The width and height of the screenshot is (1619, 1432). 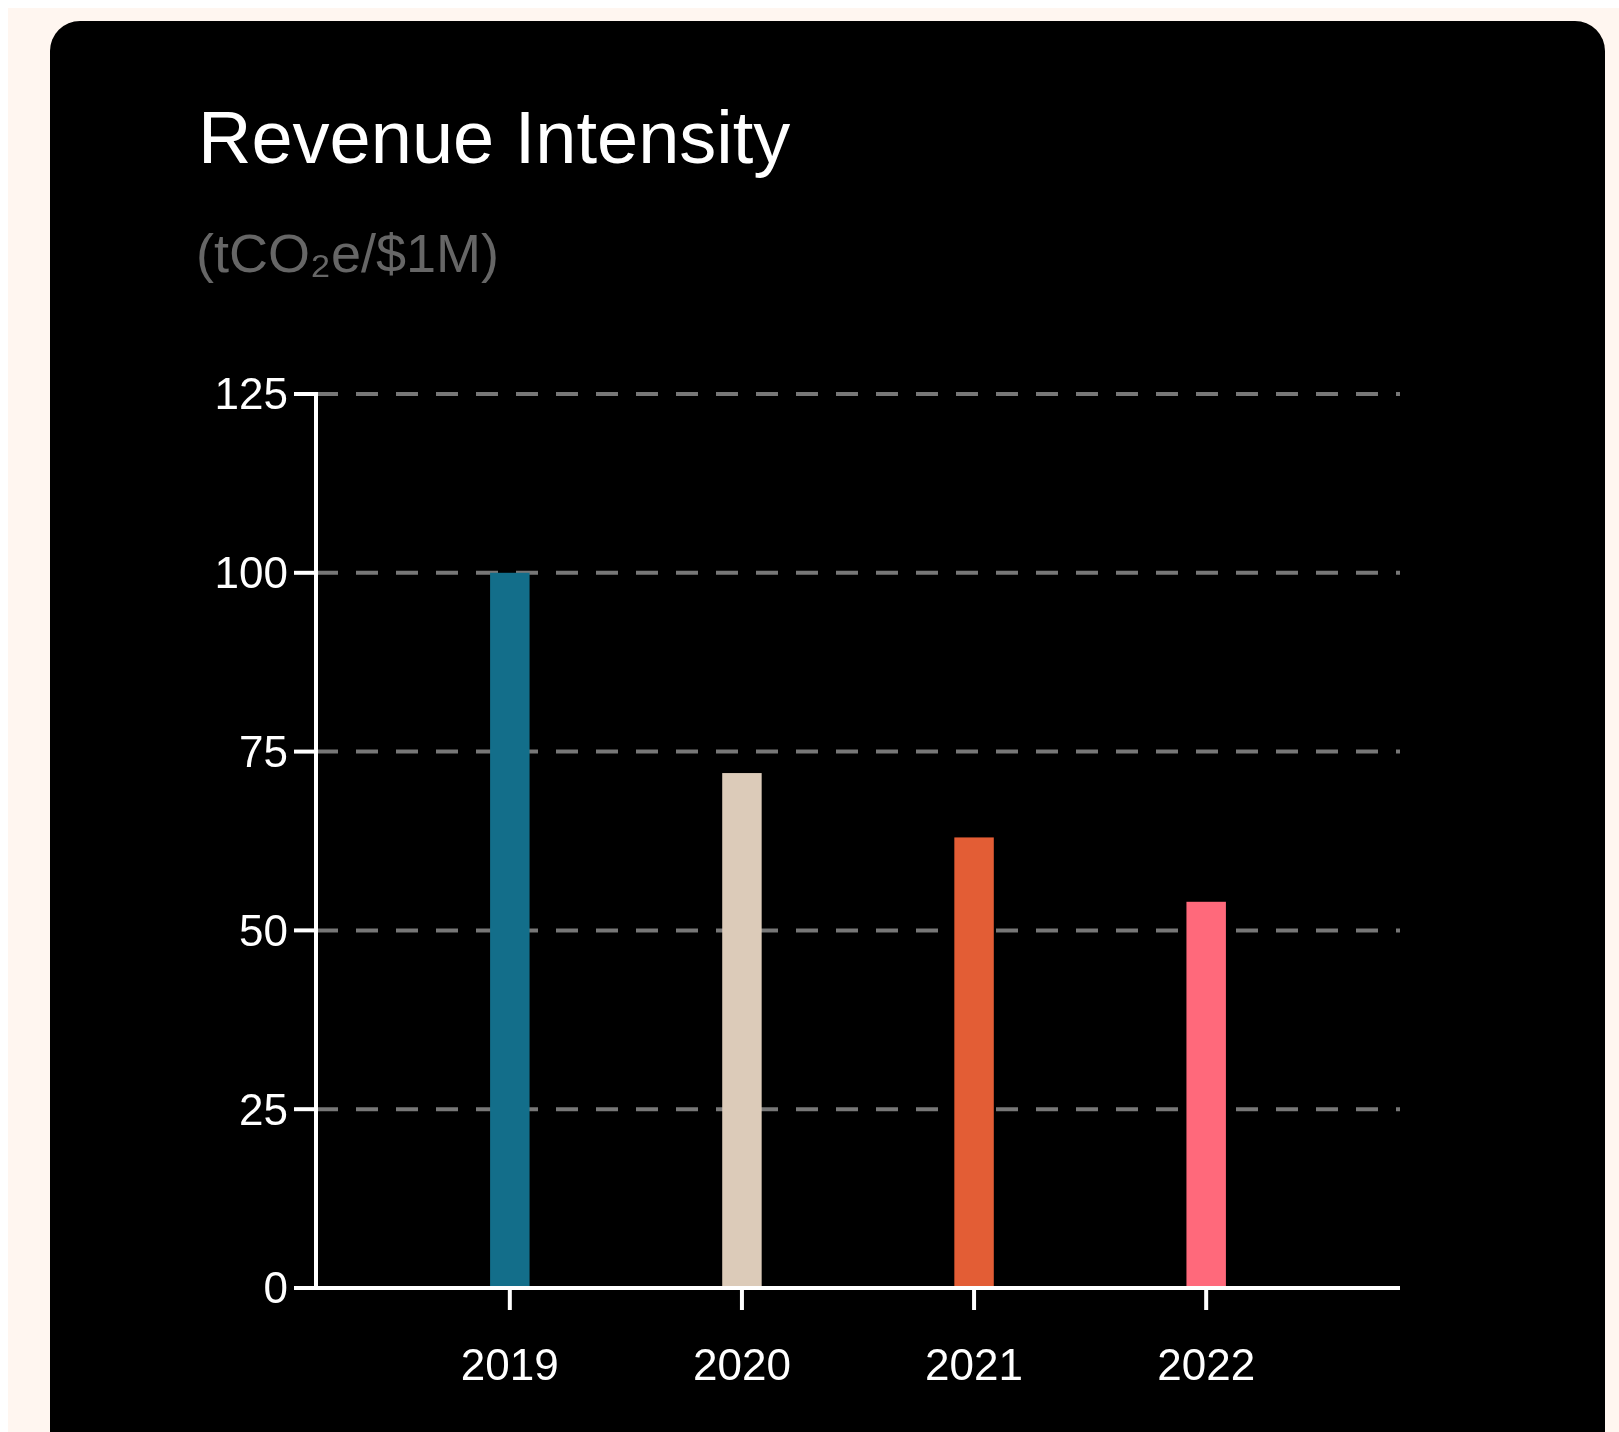 What do you see at coordinates (348, 253) in the screenshot?
I see `chart-subtitle: (tCO₂e/$1M)` at bounding box center [348, 253].